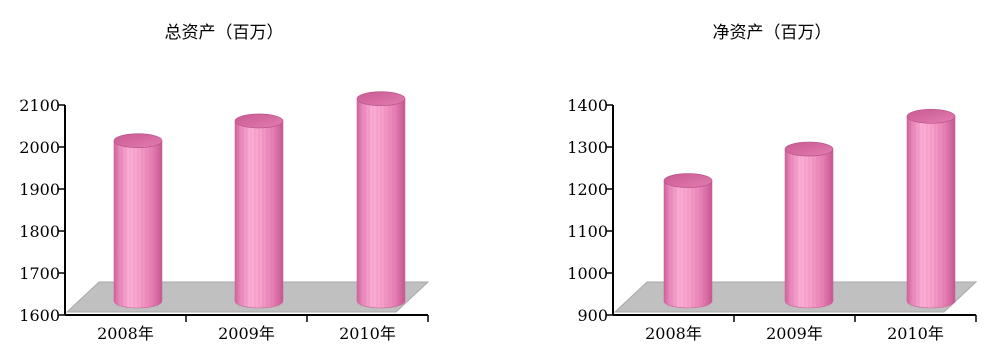 The image size is (995, 344). Describe the element at coordinates (39, 315) in the screenshot. I see `y-tick-label: 1600` at that location.